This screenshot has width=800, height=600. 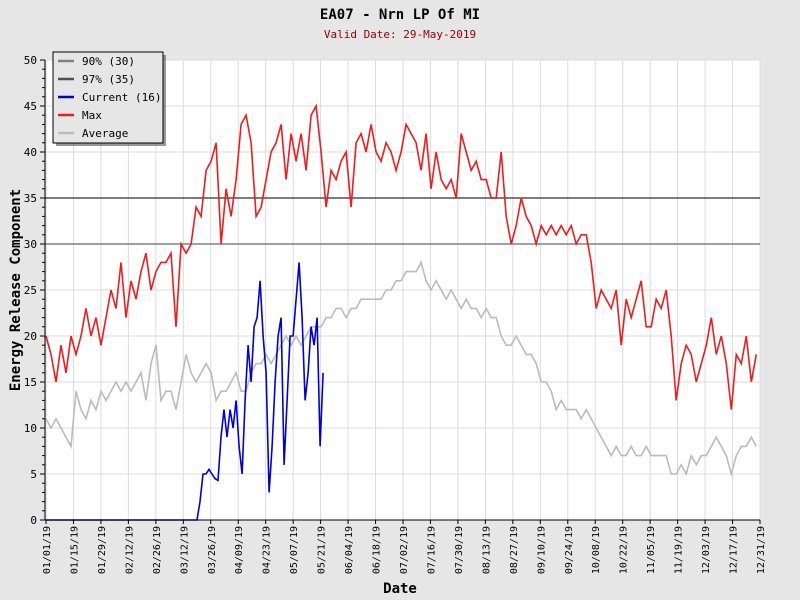 I want to click on y-tick-label: 0, so click(x=33, y=520).